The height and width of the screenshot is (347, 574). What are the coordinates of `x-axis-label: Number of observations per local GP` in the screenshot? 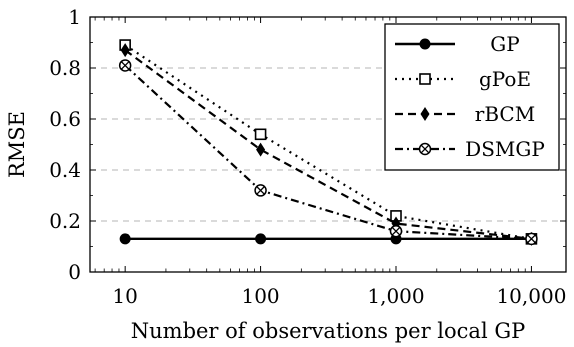 It's located at (328, 331).